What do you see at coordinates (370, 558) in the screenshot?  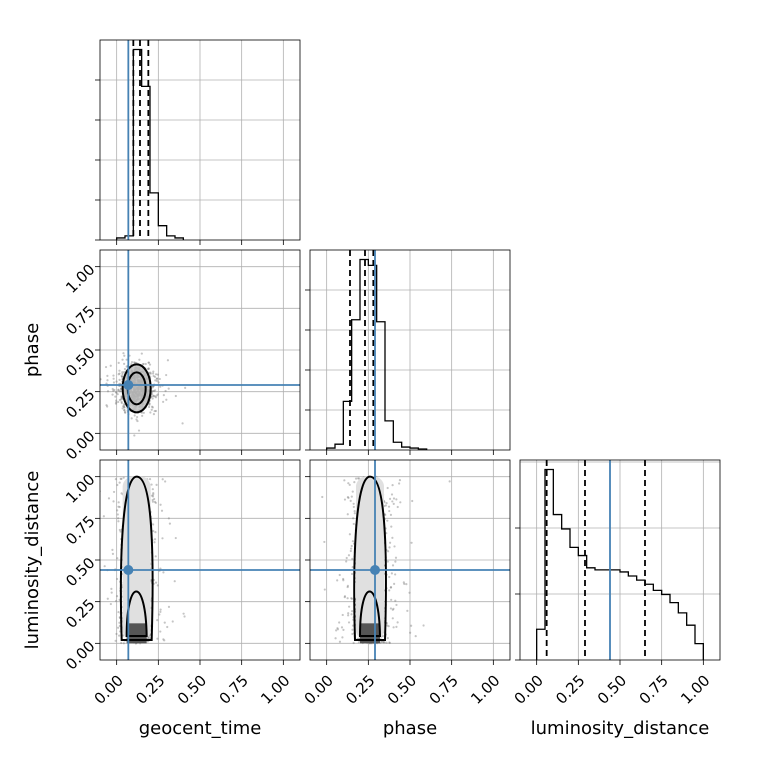 I see `contour-outer` at bounding box center [370, 558].